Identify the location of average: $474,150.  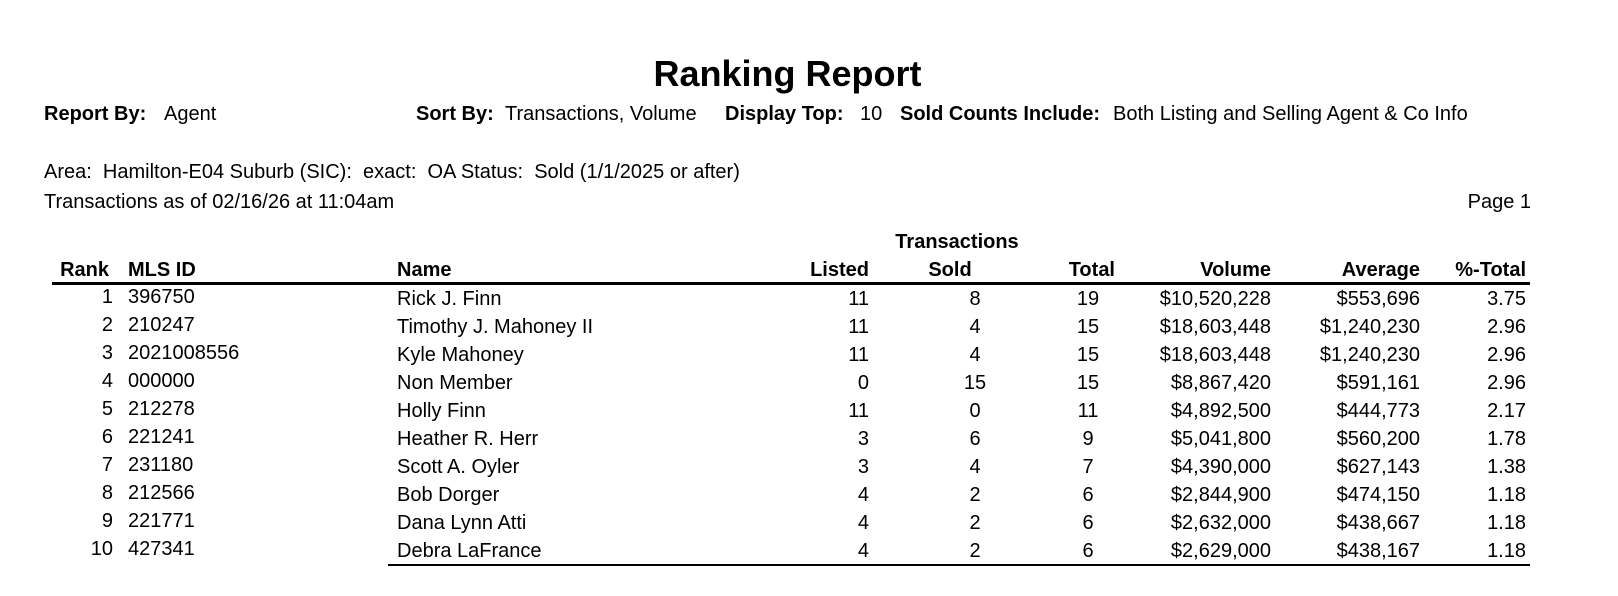
(1378, 495).